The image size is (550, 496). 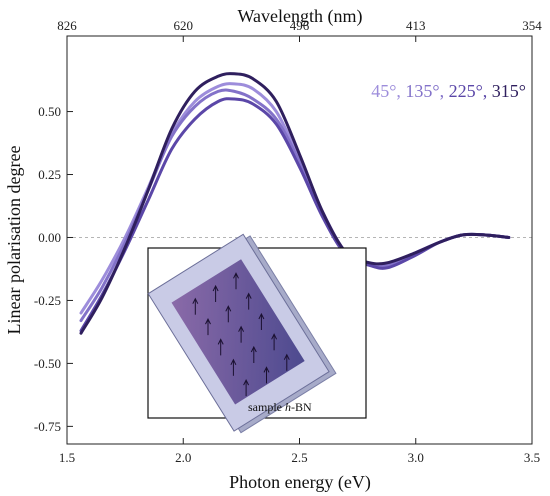 What do you see at coordinates (184, 25) in the screenshot?
I see `top-tick-label: 620` at bounding box center [184, 25].